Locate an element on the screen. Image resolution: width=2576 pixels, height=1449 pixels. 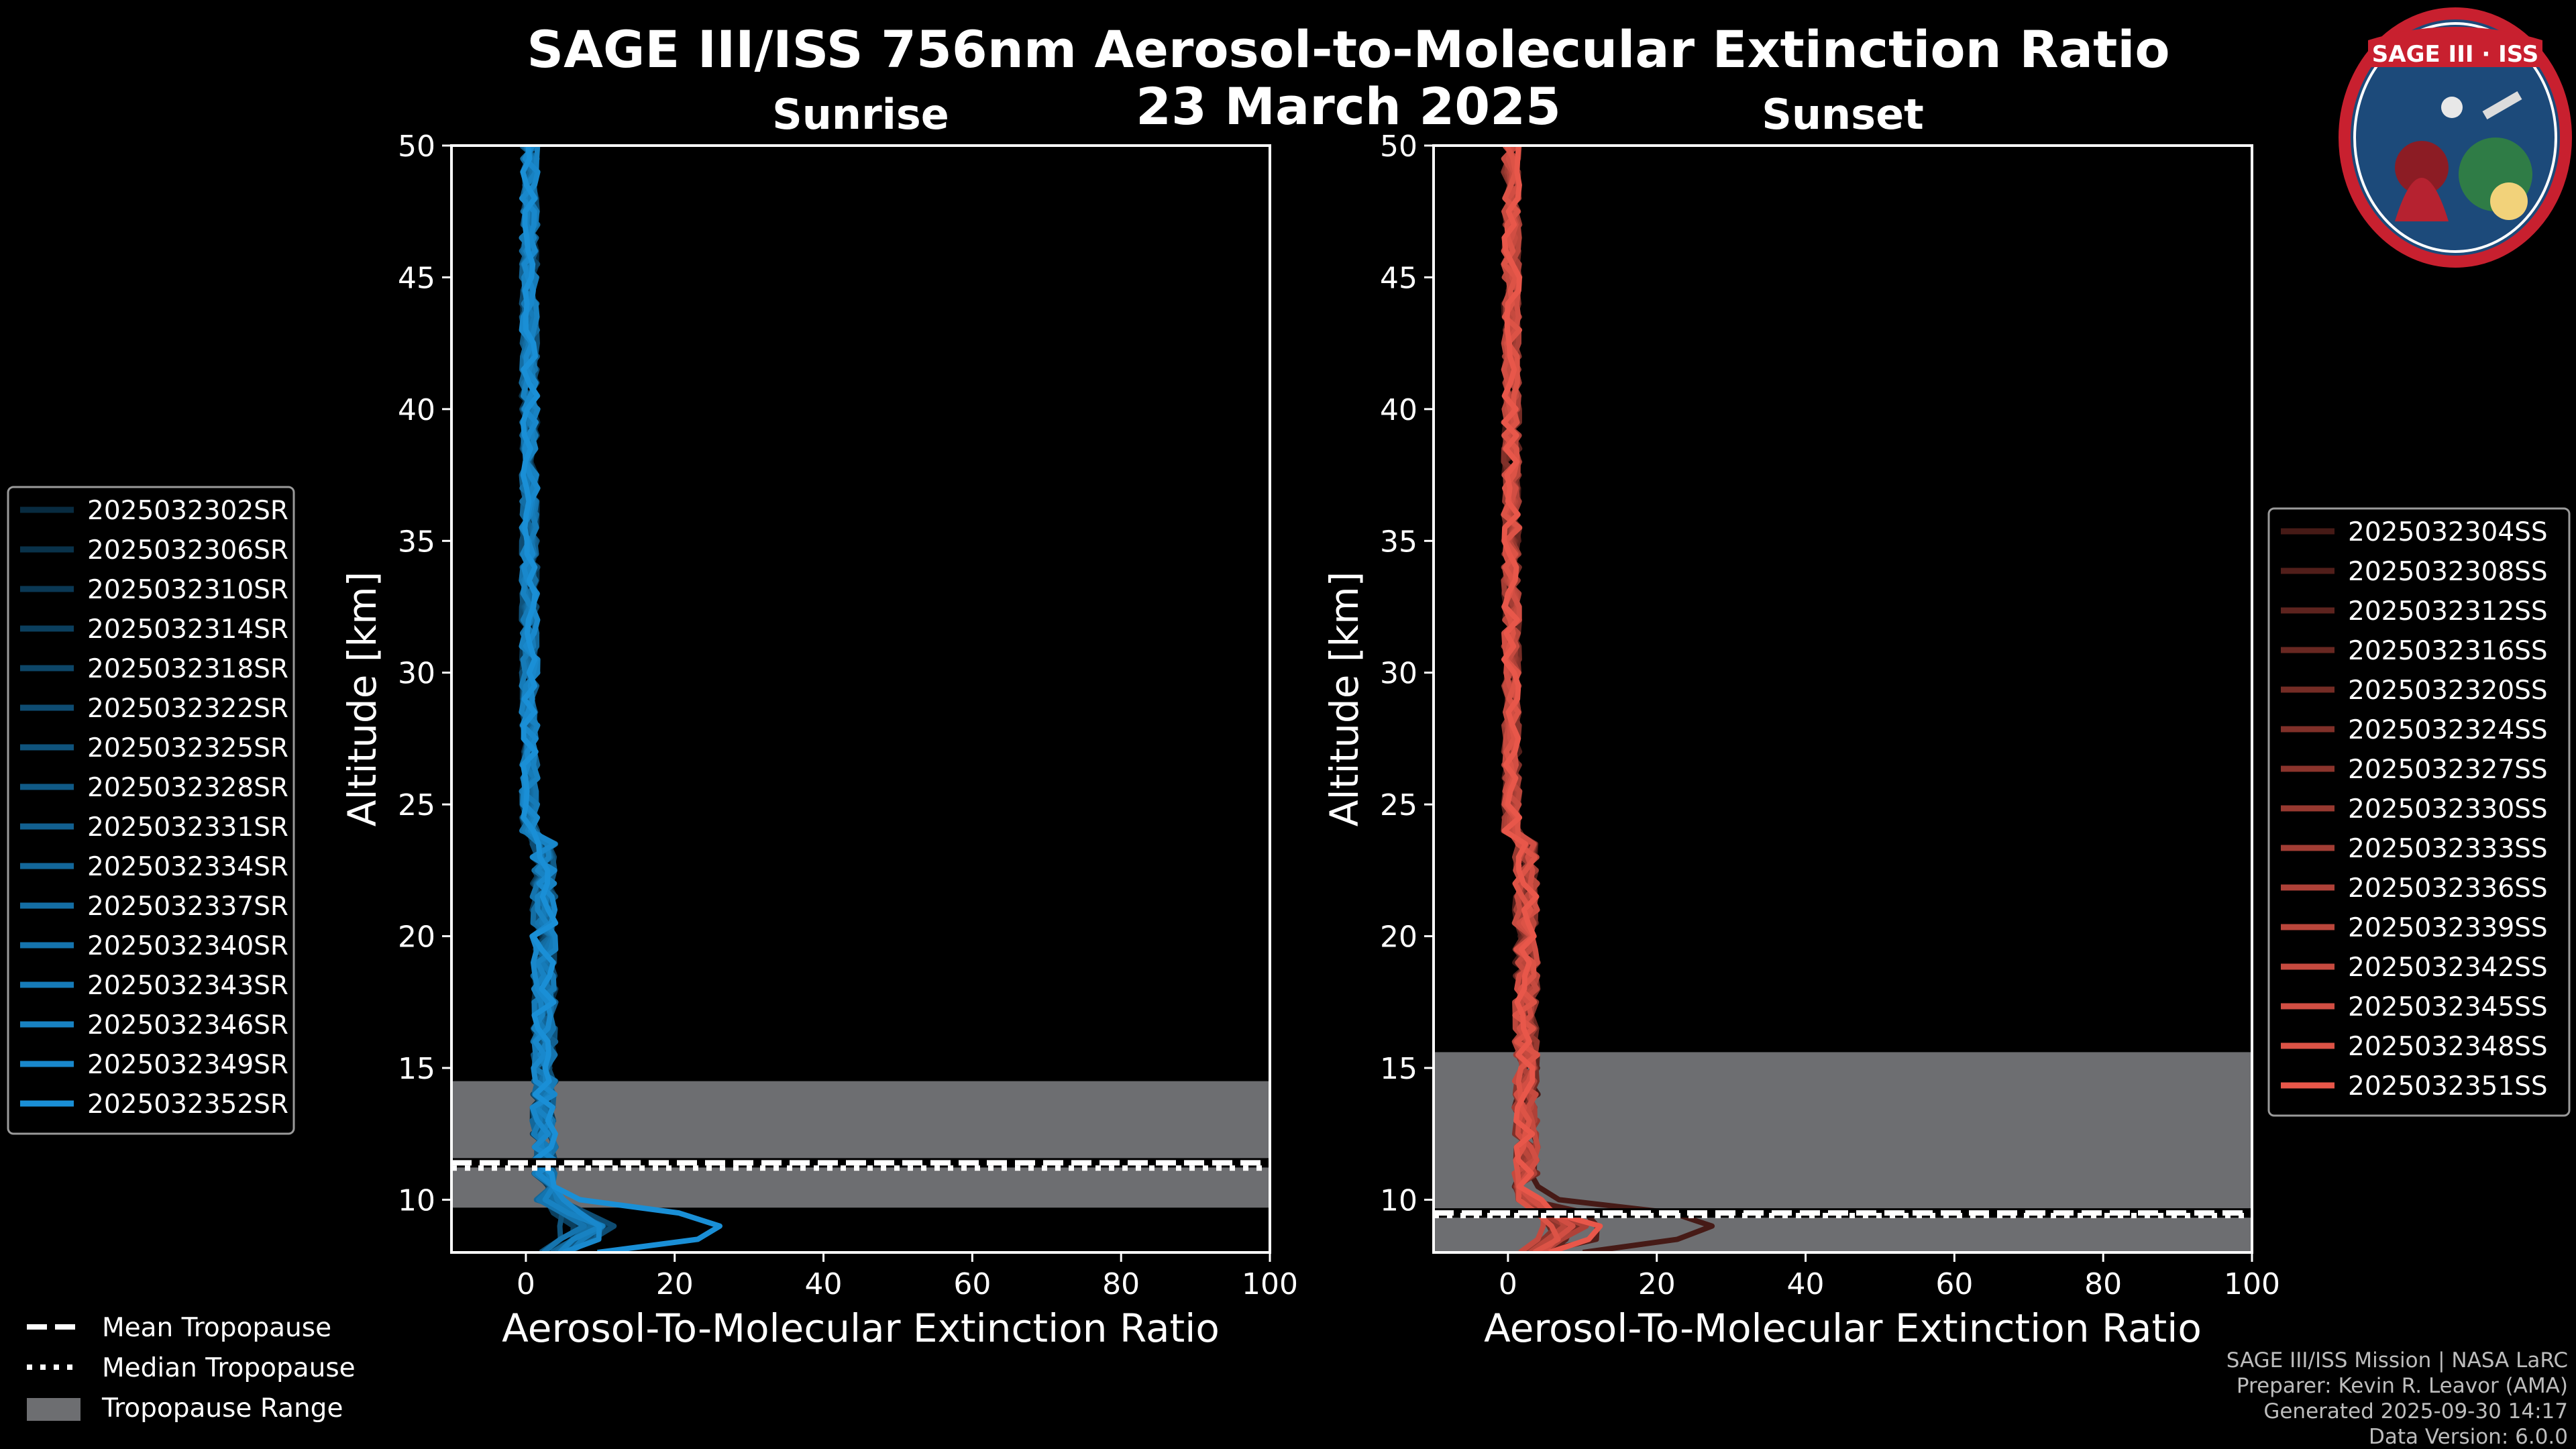
sunrise-legend-label: 2025032349SR is located at coordinates (187, 1065).